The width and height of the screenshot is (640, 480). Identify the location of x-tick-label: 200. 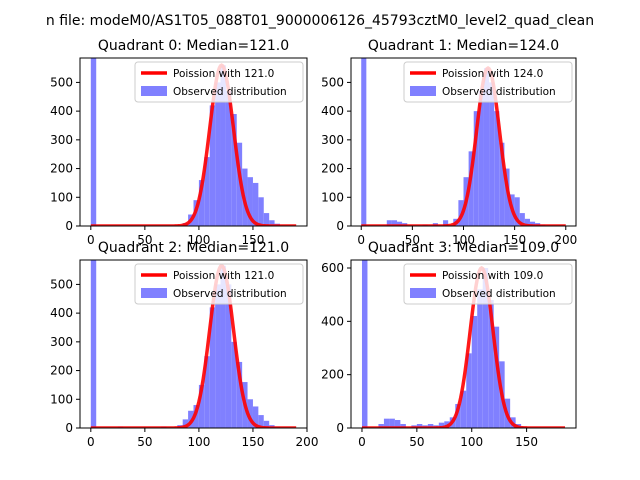
(565, 240).